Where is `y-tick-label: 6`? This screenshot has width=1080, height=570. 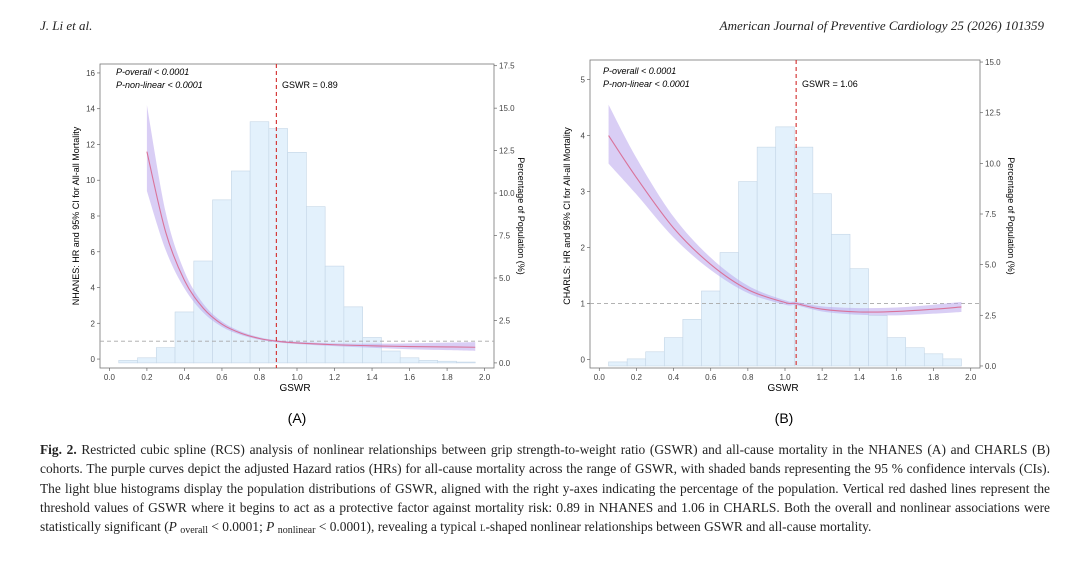
y-tick-label: 6 is located at coordinates (93, 252).